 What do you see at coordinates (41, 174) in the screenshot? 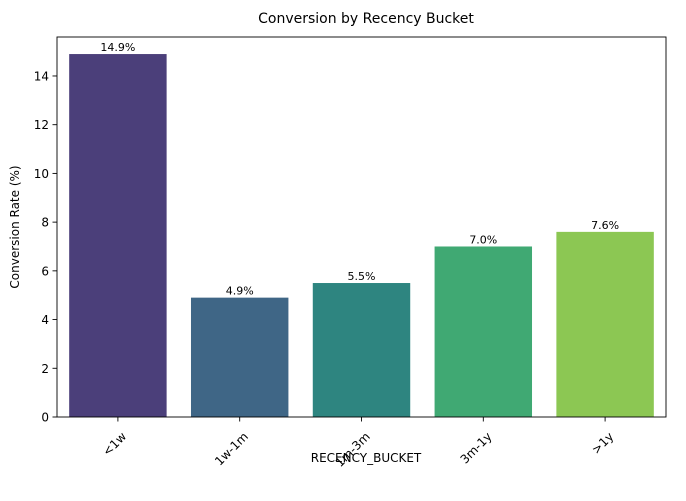
I see `y-tick-label: 10` at bounding box center [41, 174].